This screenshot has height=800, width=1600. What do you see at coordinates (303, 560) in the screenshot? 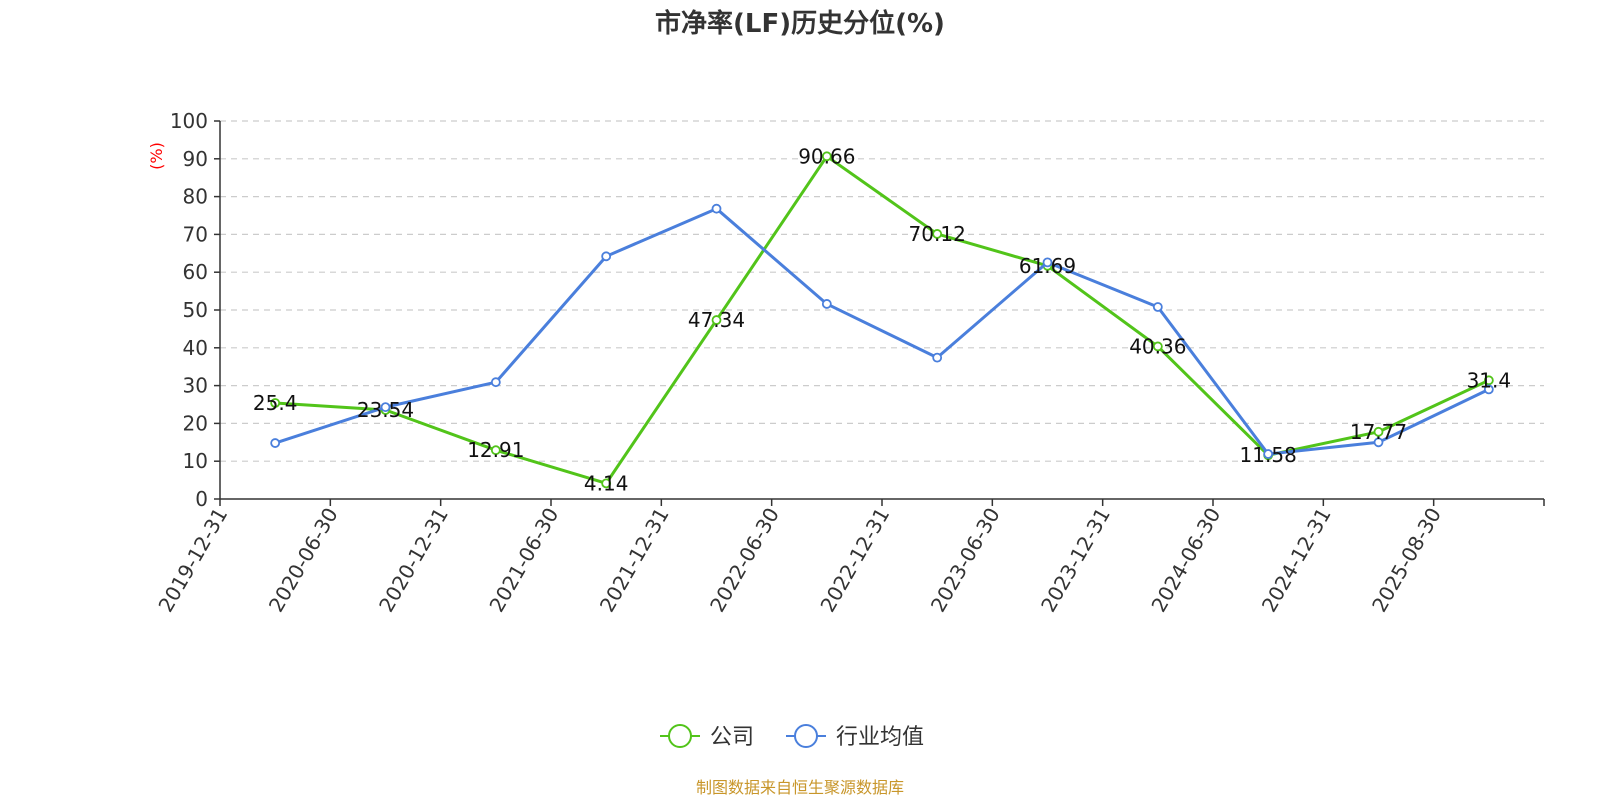
I see `x-tick-label: 2020-06-30` at bounding box center [303, 560].